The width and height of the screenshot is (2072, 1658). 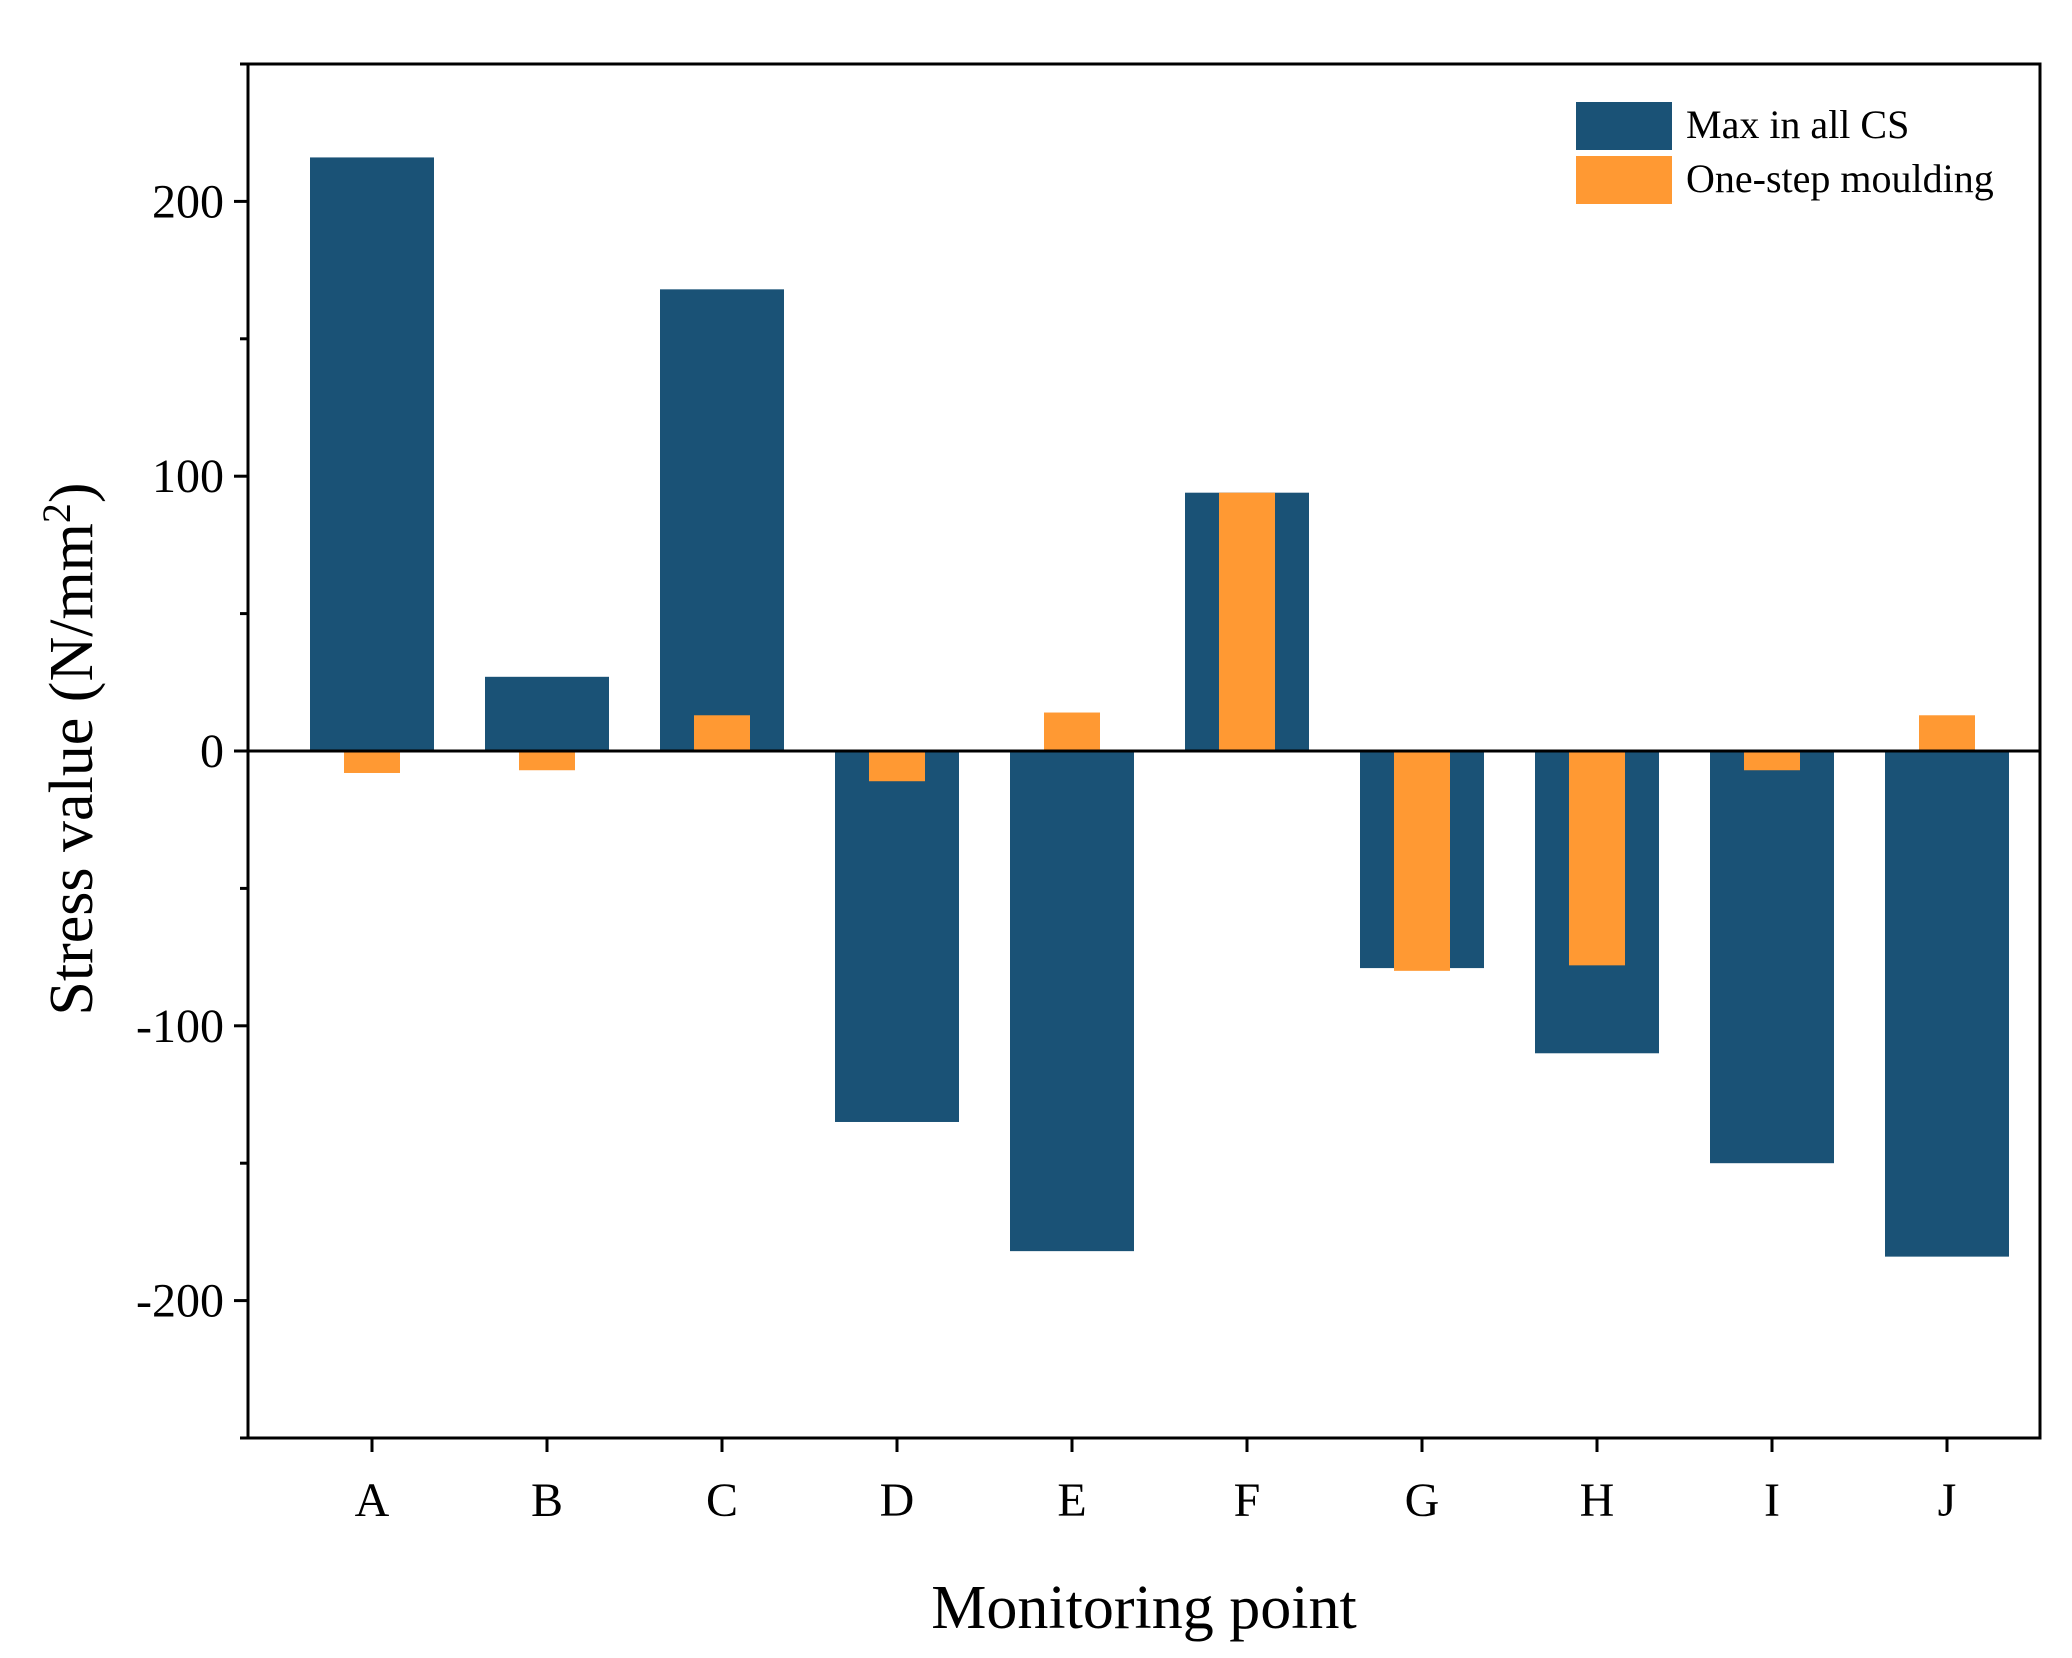 I want to click on x-tick-label-i: I, so click(x=1772, y=1500).